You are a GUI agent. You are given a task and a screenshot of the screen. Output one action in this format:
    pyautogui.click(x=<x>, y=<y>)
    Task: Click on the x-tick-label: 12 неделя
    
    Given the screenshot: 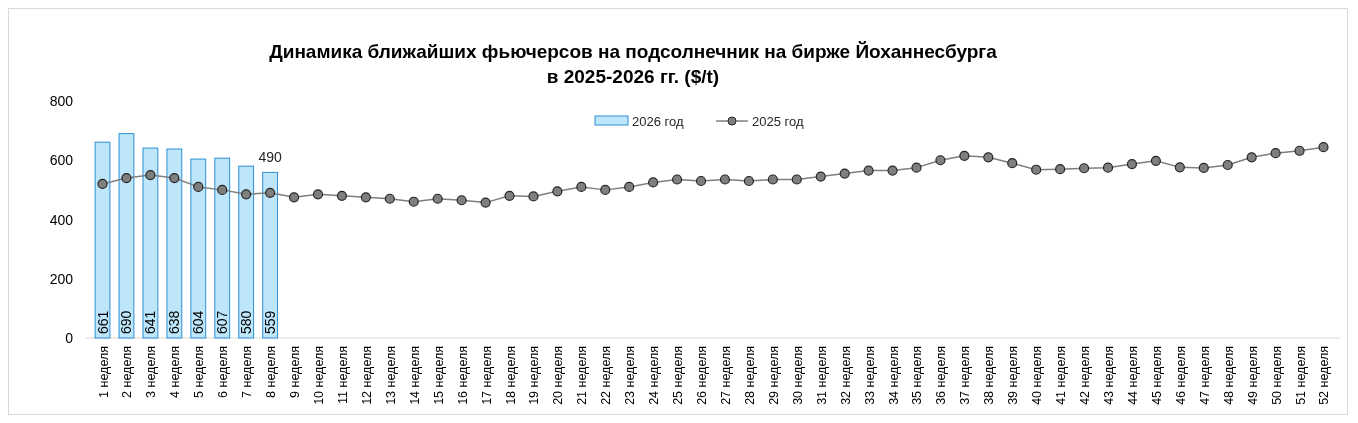 What is the action you would take?
    pyautogui.click(x=366, y=375)
    